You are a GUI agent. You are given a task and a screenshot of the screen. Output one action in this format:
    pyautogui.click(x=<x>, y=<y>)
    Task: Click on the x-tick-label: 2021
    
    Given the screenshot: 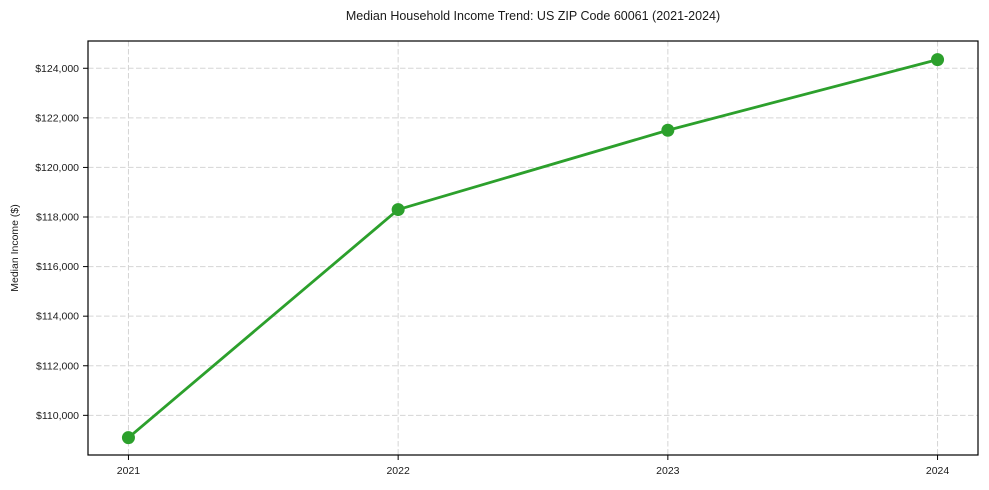 What is the action you would take?
    pyautogui.click(x=129, y=471)
    